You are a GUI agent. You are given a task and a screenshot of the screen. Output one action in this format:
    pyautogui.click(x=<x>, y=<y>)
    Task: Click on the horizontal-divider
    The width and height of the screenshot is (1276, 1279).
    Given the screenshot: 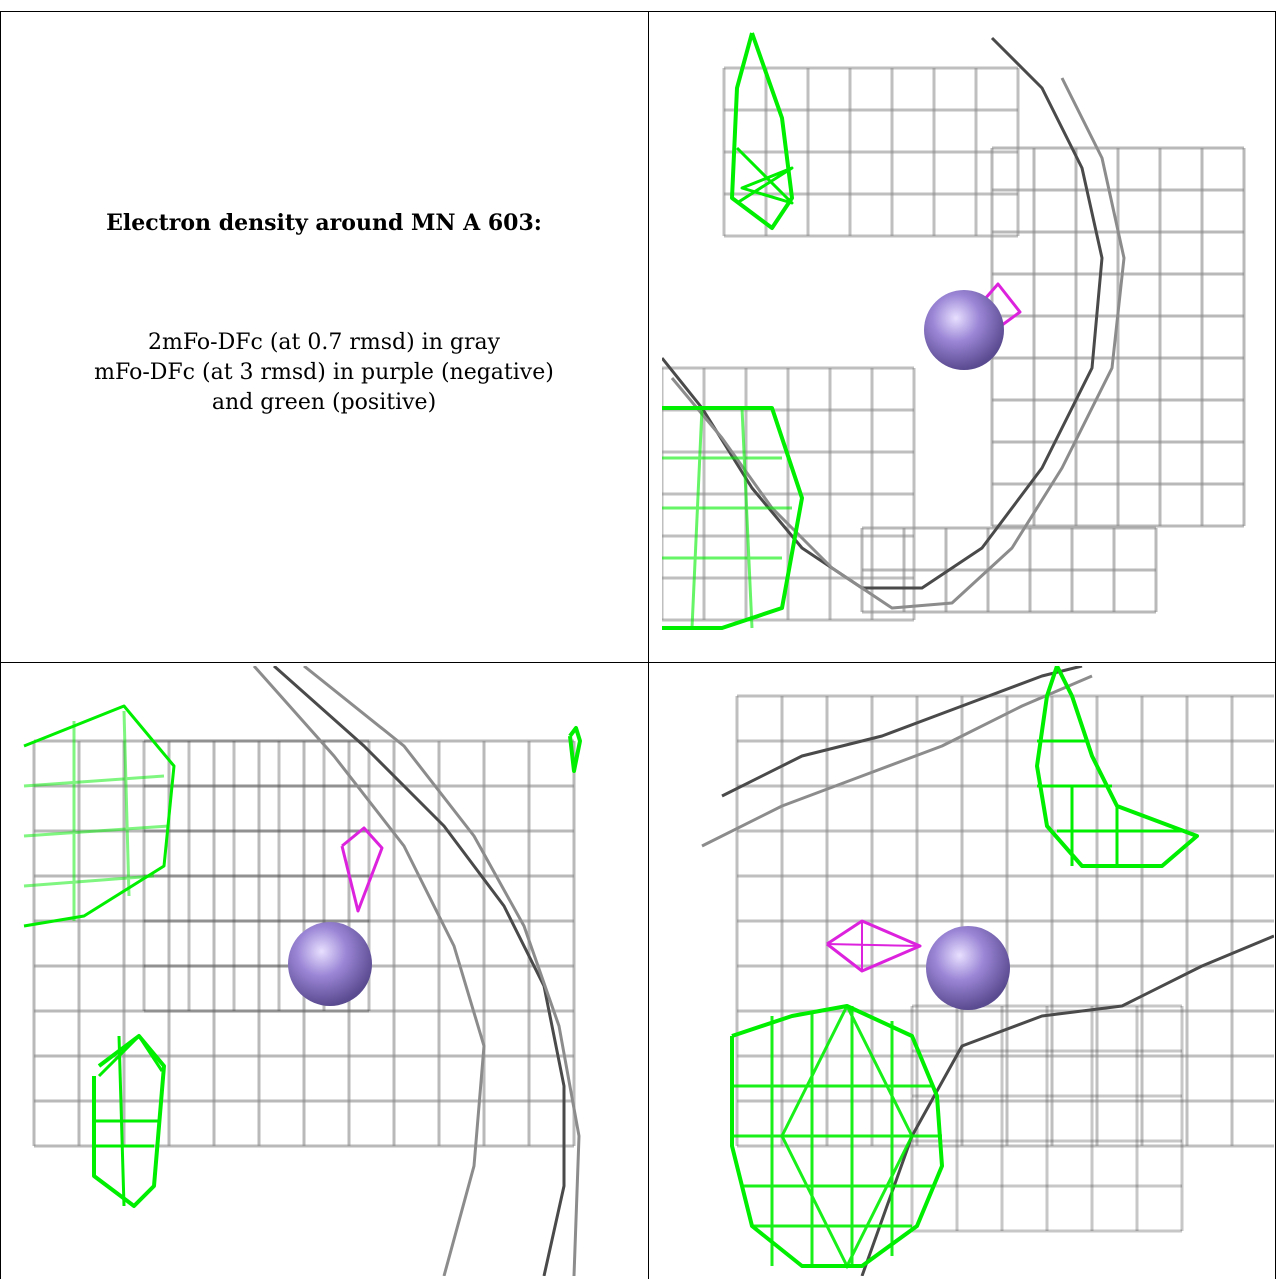 What is the action you would take?
    pyautogui.click(x=638, y=662)
    